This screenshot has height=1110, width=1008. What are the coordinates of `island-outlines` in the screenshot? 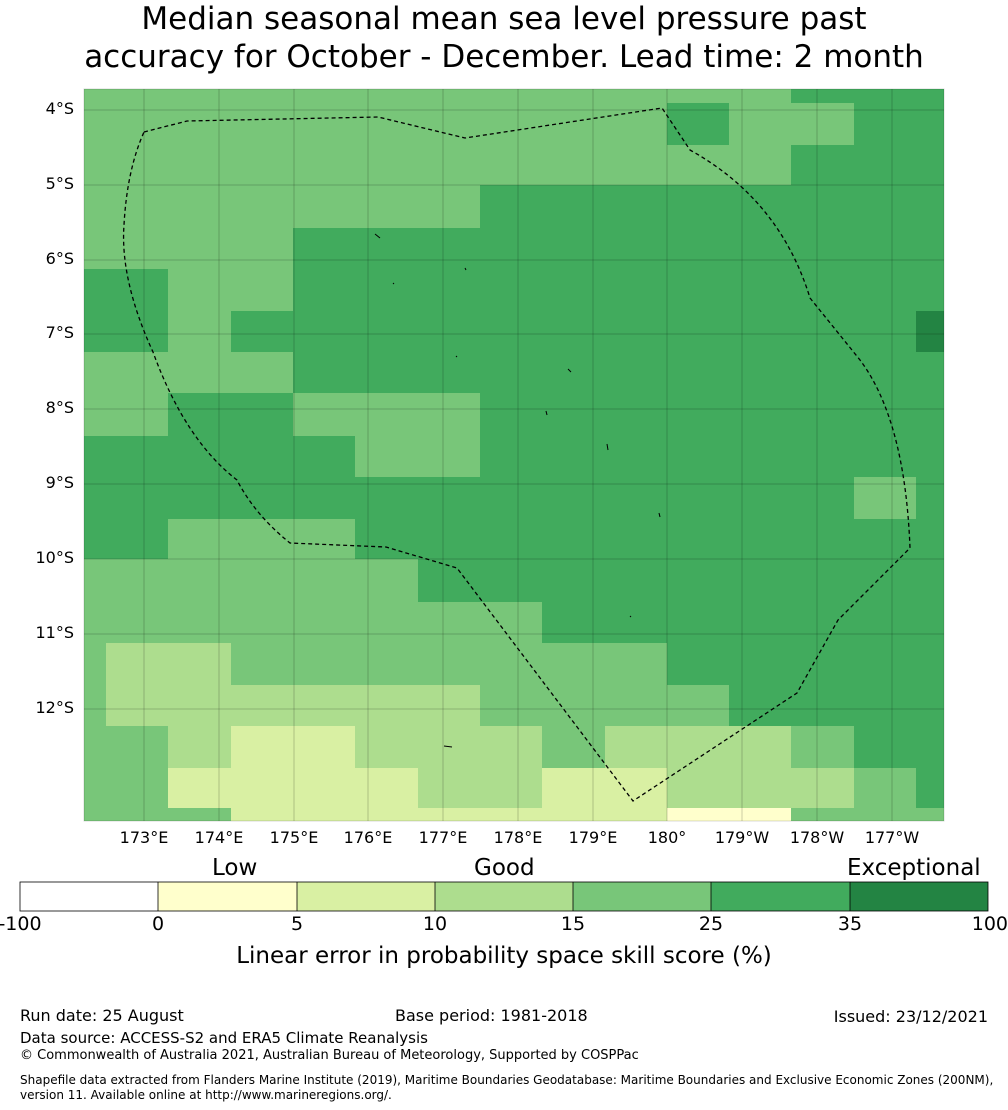 It's located at (517, 490).